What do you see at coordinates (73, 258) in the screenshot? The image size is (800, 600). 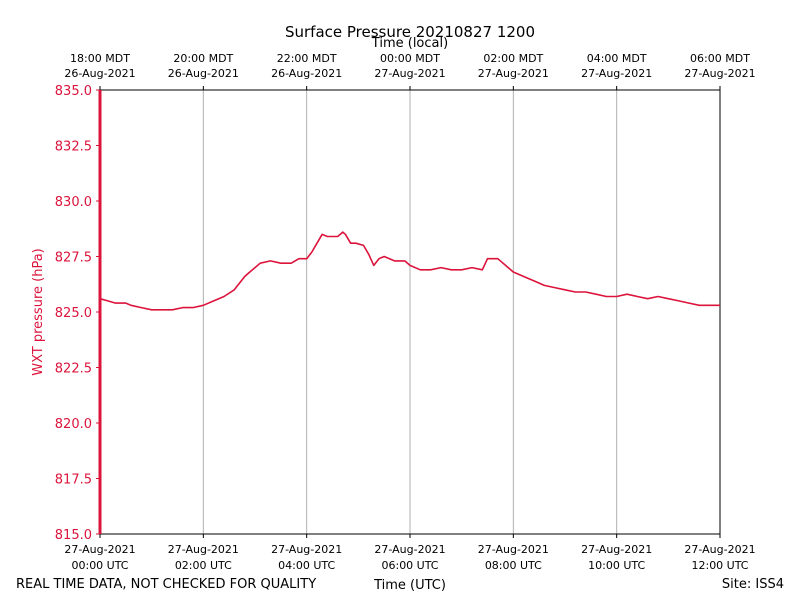 I see `y-tick-label: 827.5` at bounding box center [73, 258].